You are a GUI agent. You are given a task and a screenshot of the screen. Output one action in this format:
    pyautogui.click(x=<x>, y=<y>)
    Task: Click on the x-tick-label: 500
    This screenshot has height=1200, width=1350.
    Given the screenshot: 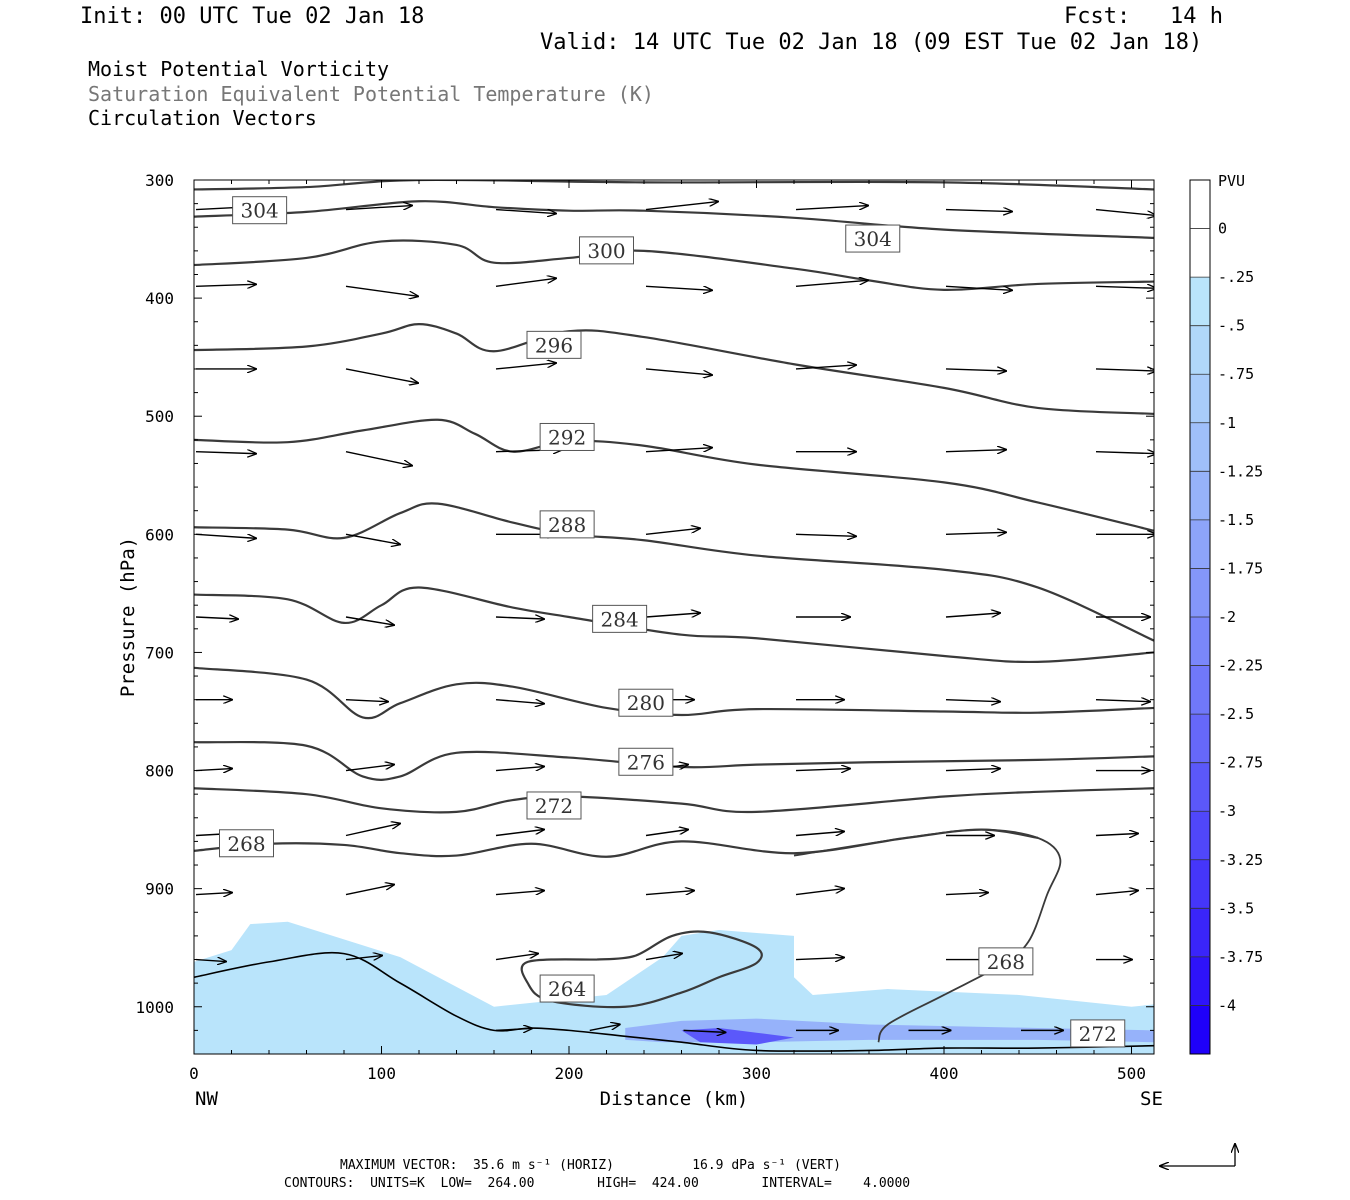 What is the action you would take?
    pyautogui.click(x=1131, y=1073)
    